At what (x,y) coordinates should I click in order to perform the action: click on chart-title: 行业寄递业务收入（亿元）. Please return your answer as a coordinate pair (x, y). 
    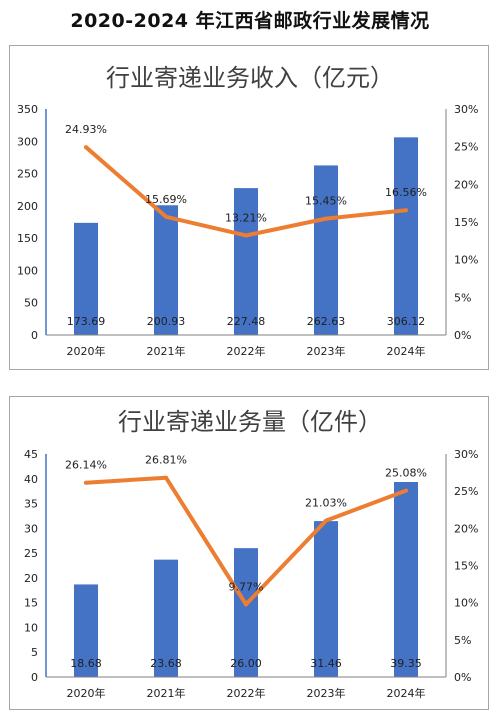
    Looking at the image, I should click on (250, 78).